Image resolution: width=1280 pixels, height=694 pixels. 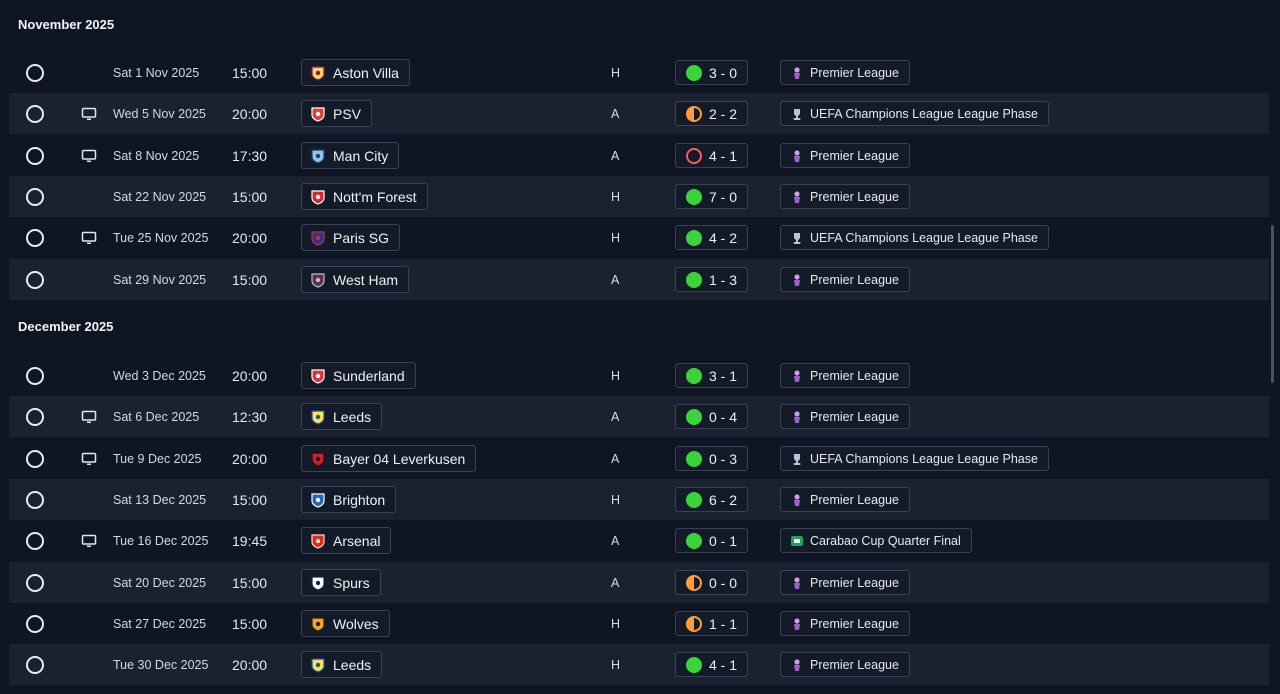 I want to click on opponent-chip: West Ham, so click(x=355, y=279).